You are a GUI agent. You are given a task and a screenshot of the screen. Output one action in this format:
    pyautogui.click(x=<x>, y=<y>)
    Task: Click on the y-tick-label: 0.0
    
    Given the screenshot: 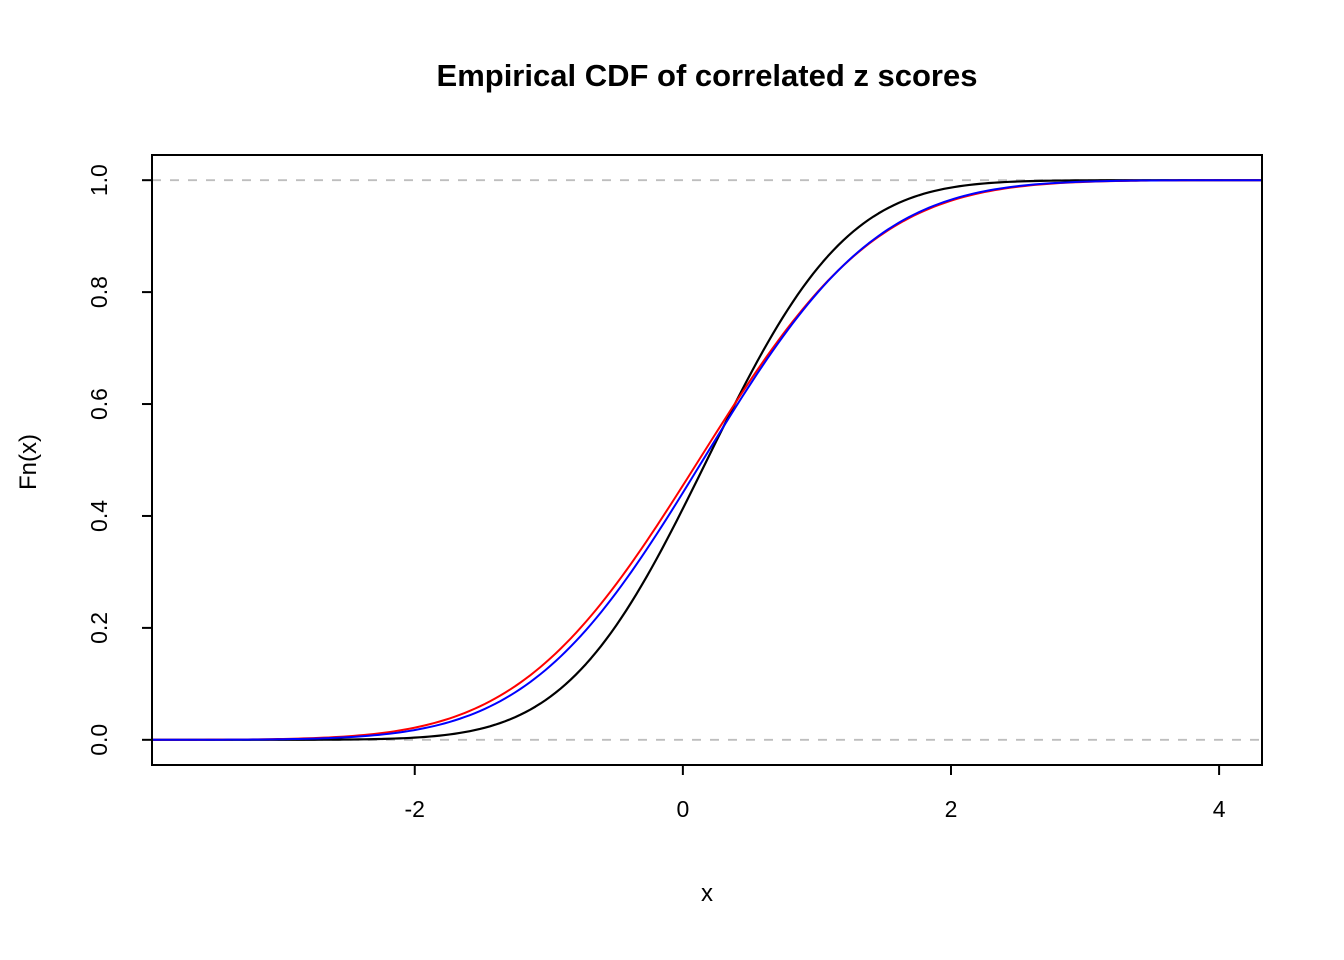 What is the action you would take?
    pyautogui.click(x=99, y=740)
    